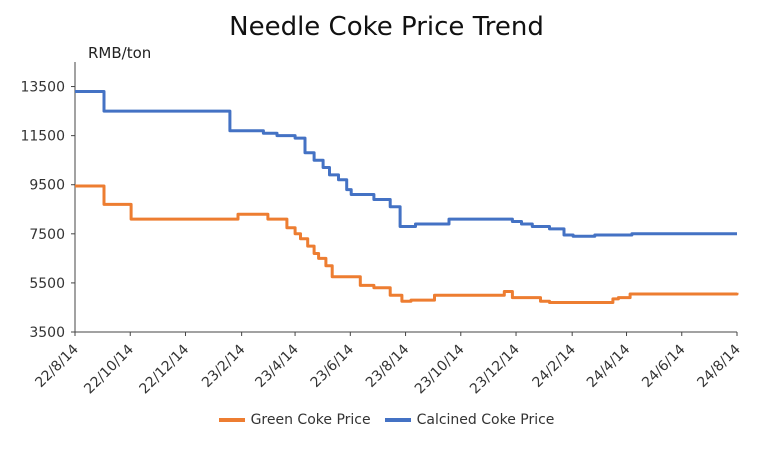  What do you see at coordinates (120, 53) in the screenshot?
I see `y-axis-unit-label: RMB/ton` at bounding box center [120, 53].